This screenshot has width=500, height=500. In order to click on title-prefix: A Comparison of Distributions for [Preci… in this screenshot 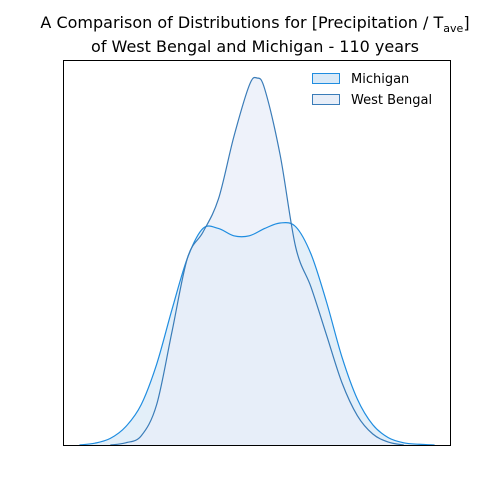, I will do `click(241, 22)`.